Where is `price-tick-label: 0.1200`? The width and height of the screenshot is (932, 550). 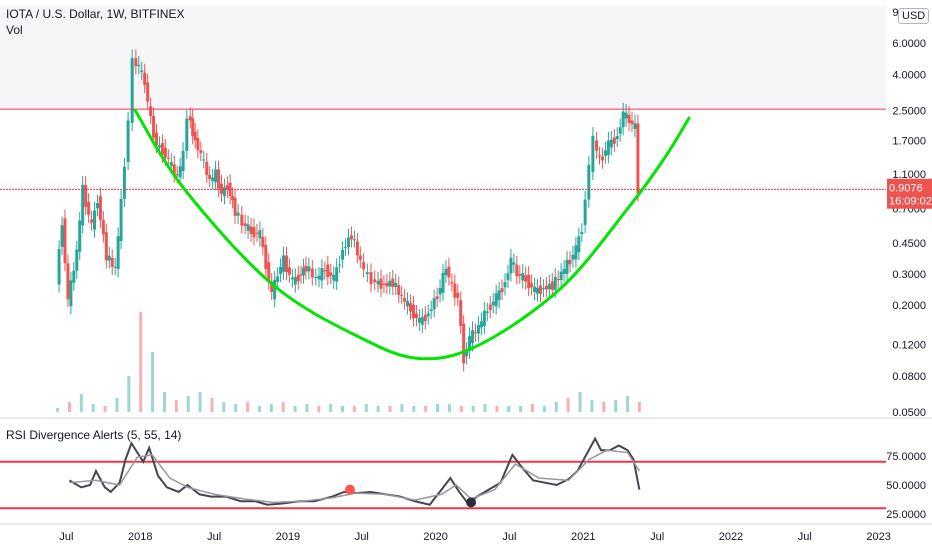
price-tick-label: 0.1200 is located at coordinates (909, 346).